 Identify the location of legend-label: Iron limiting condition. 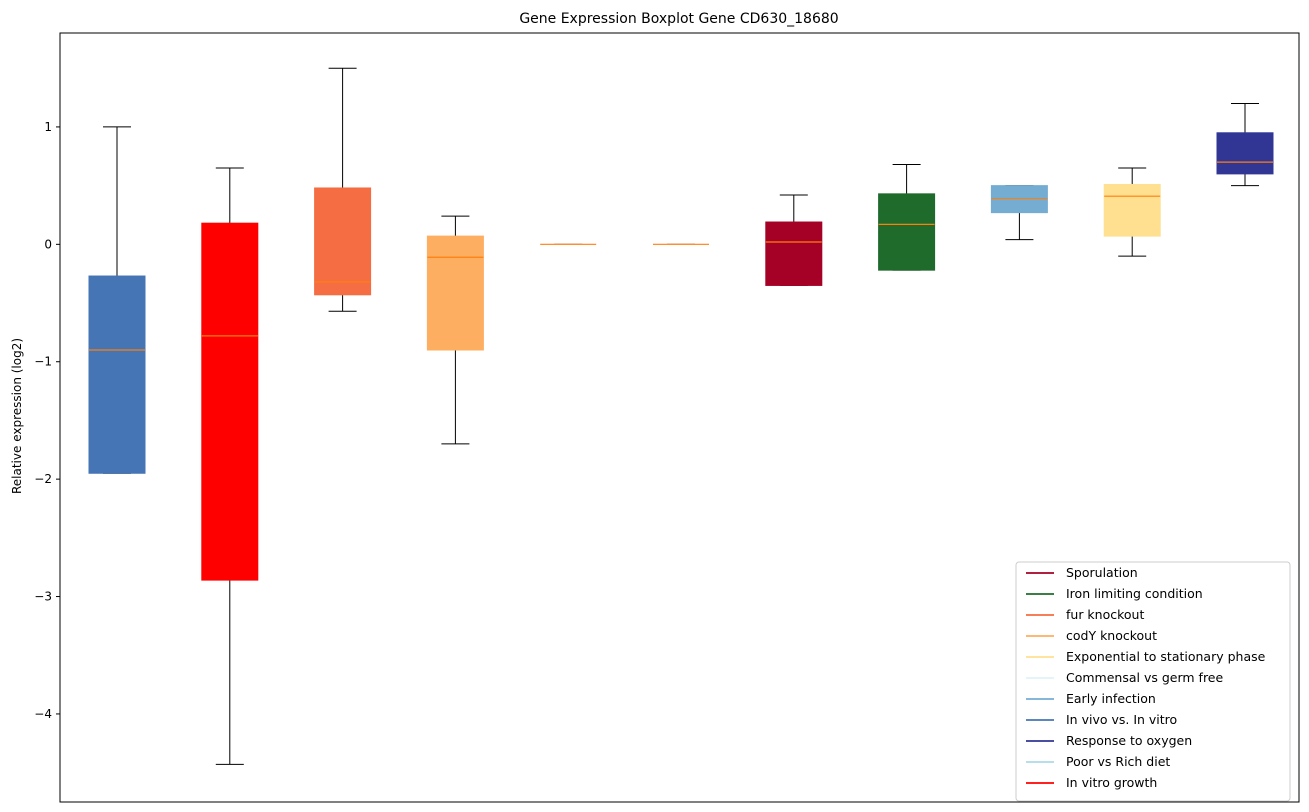
(1134, 593).